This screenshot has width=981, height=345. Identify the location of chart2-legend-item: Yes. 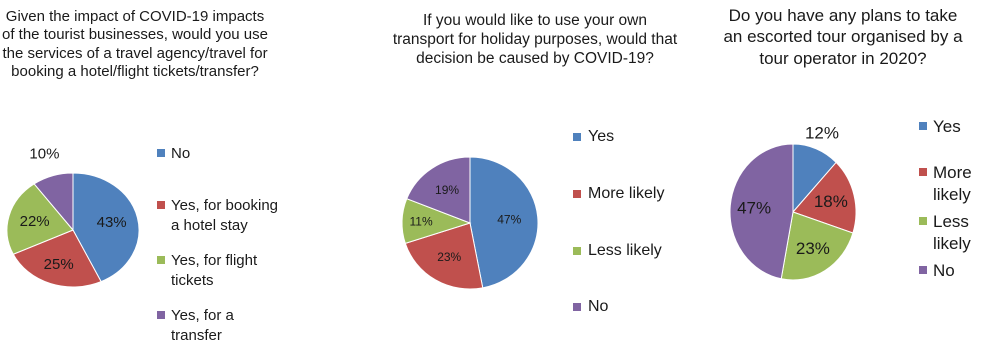
(593, 137).